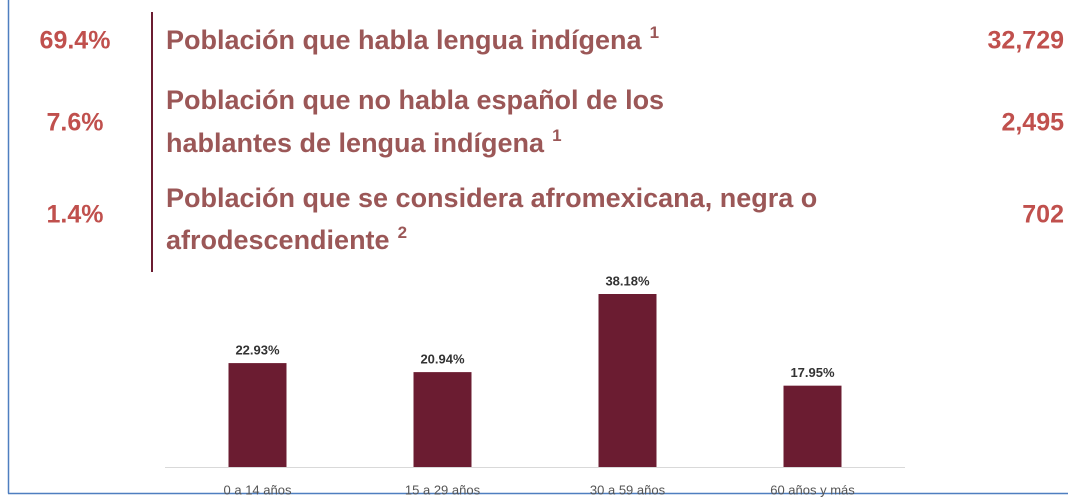  I want to click on stat-label: Población que habla lengua indígena 1, so click(412, 39).